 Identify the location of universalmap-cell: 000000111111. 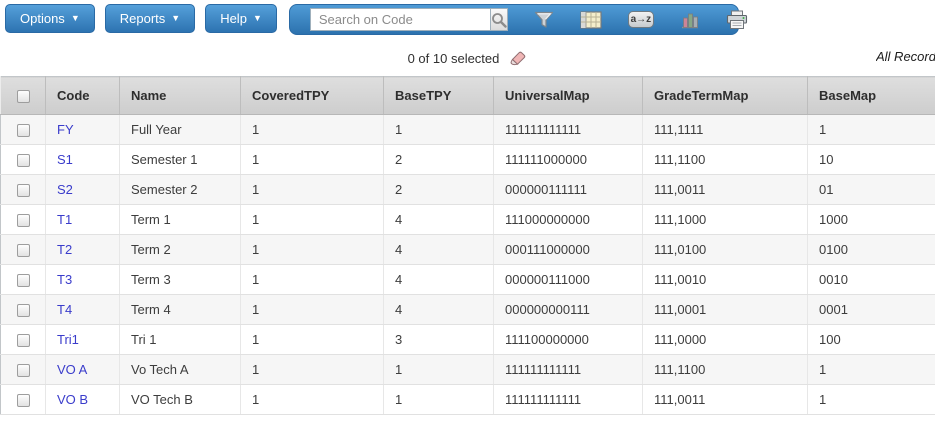
(568, 189).